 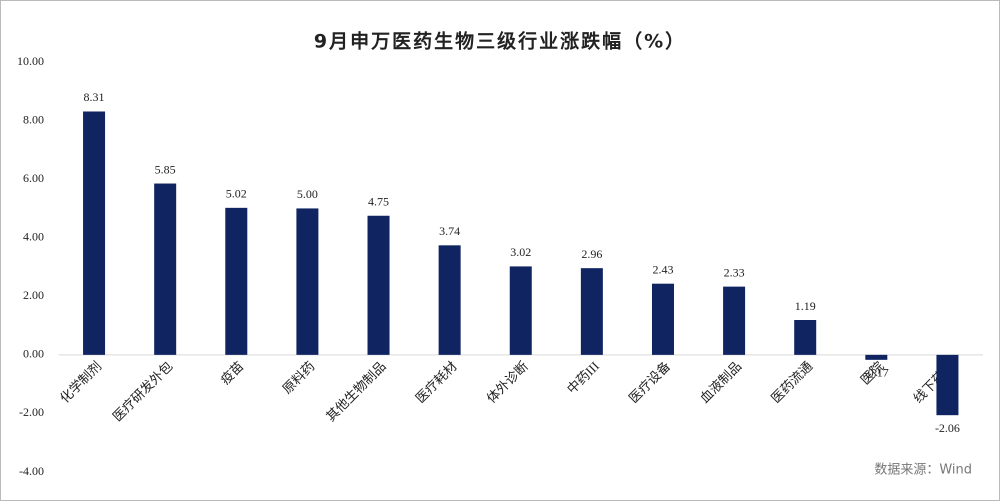 What do you see at coordinates (449, 231) in the screenshot?
I see `value-label: 3.74` at bounding box center [449, 231].